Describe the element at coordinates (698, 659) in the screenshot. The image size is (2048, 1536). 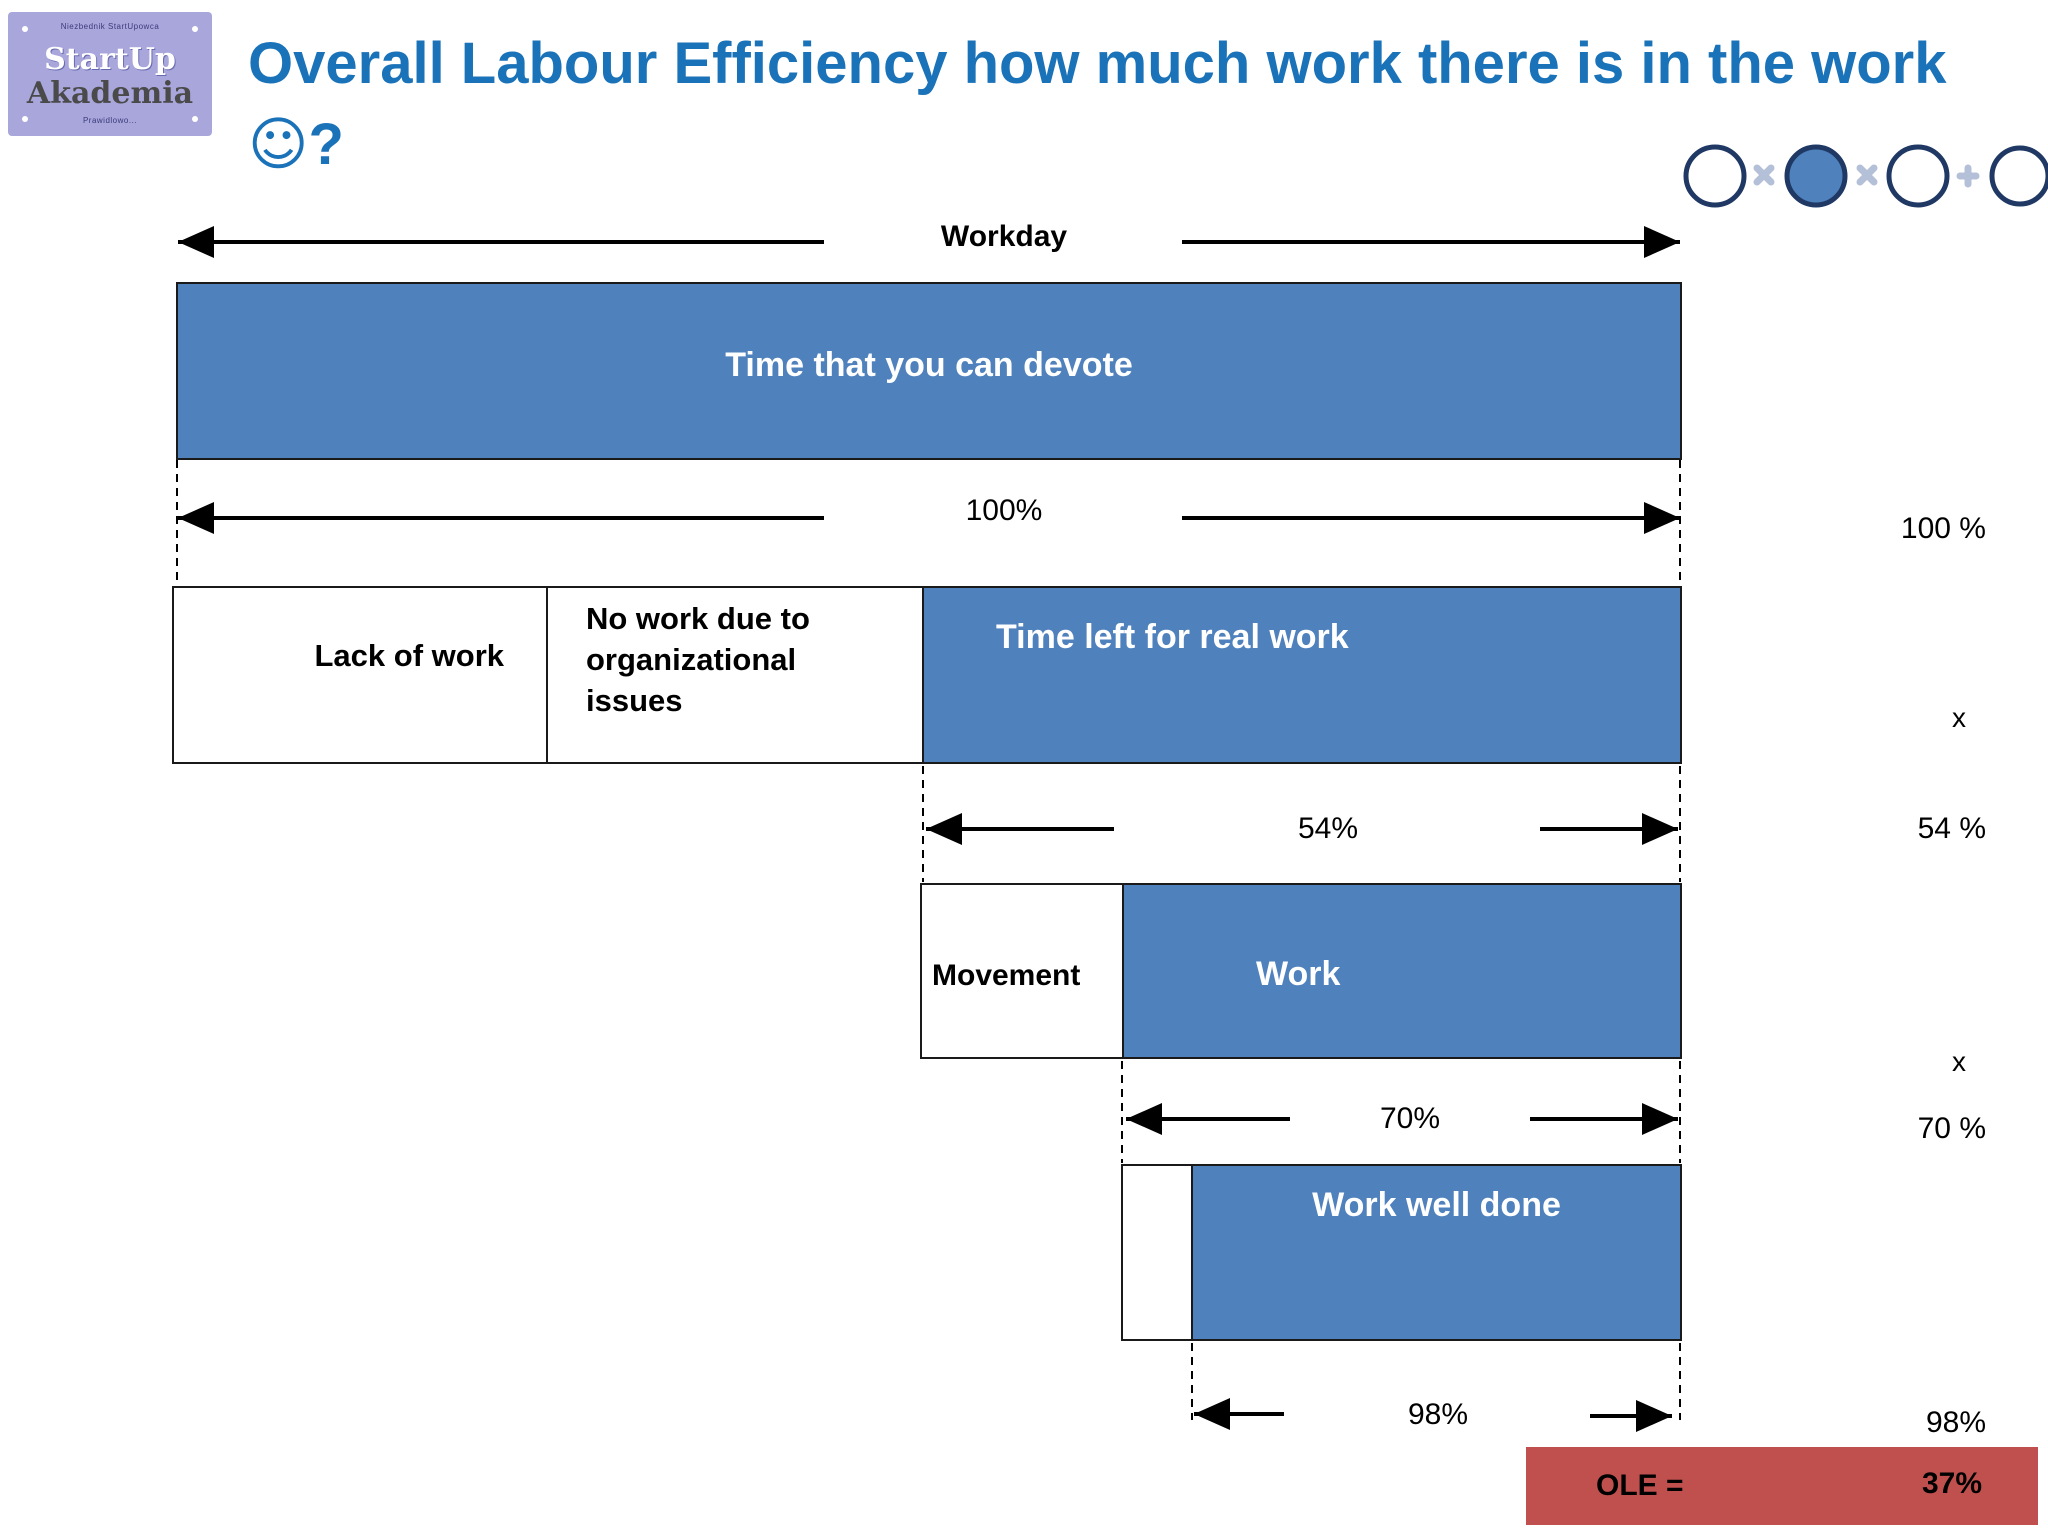
I see `no-work-org-label: No work due to organizational issues` at that location.